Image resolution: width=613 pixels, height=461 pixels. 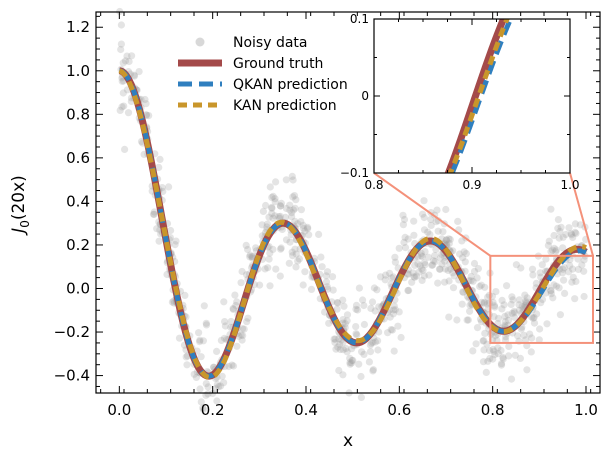 What do you see at coordinates (213, 410) in the screenshot?
I see `x-tick-label: 0.2` at bounding box center [213, 410].